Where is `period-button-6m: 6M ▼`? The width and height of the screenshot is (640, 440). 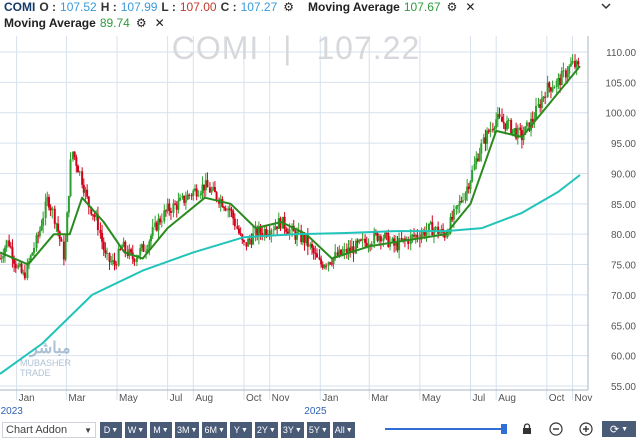 period-button-6m: 6M ▼ is located at coordinates (214, 430).